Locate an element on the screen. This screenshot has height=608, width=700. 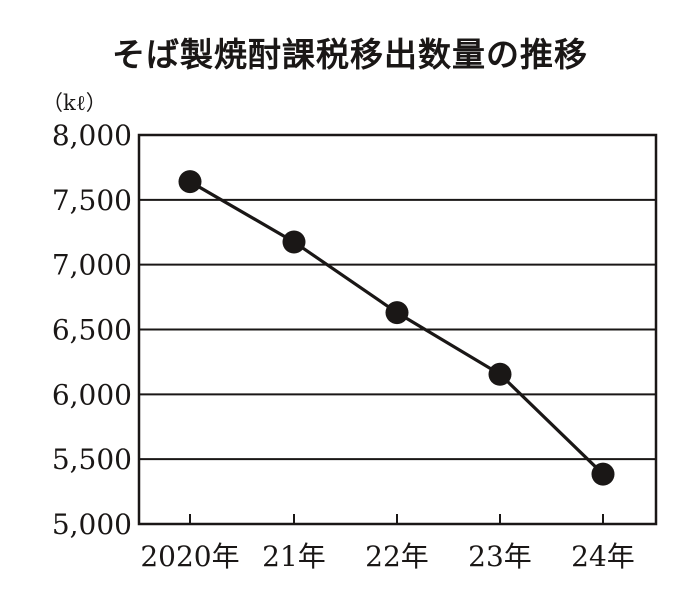
x-axis-ticks: 2020年 21年 22年 23年 24年 is located at coordinates (387, 543).